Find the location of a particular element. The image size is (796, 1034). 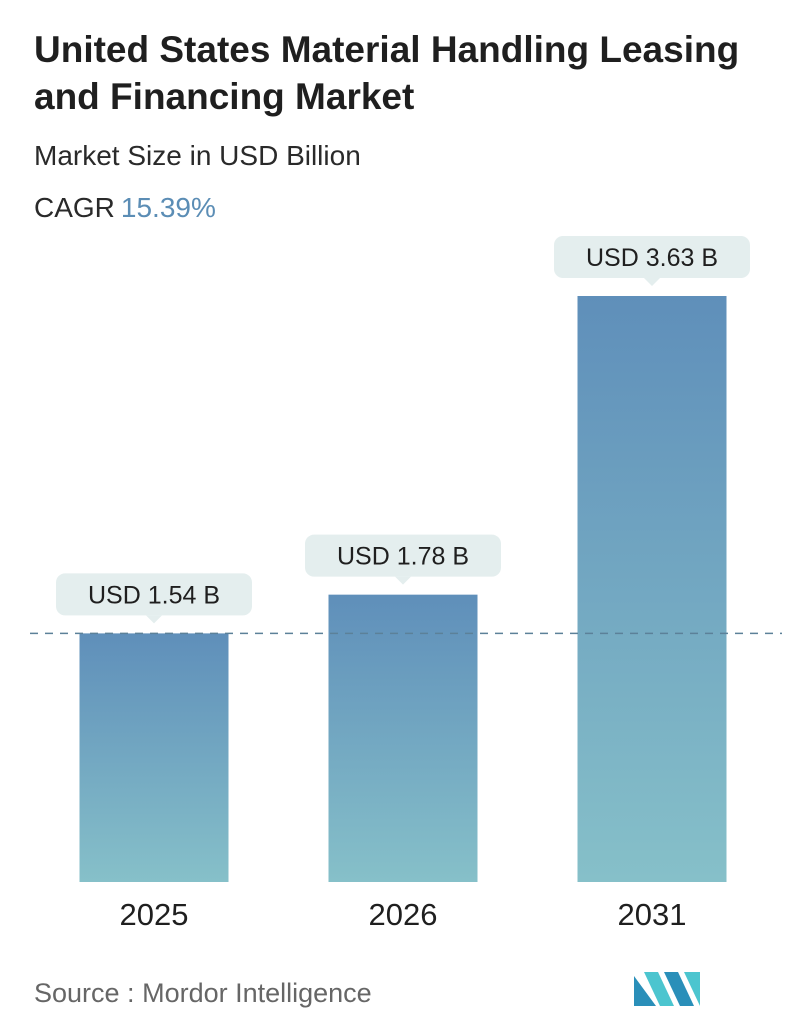

source-name: Mordor Intelligence is located at coordinates (257, 993).